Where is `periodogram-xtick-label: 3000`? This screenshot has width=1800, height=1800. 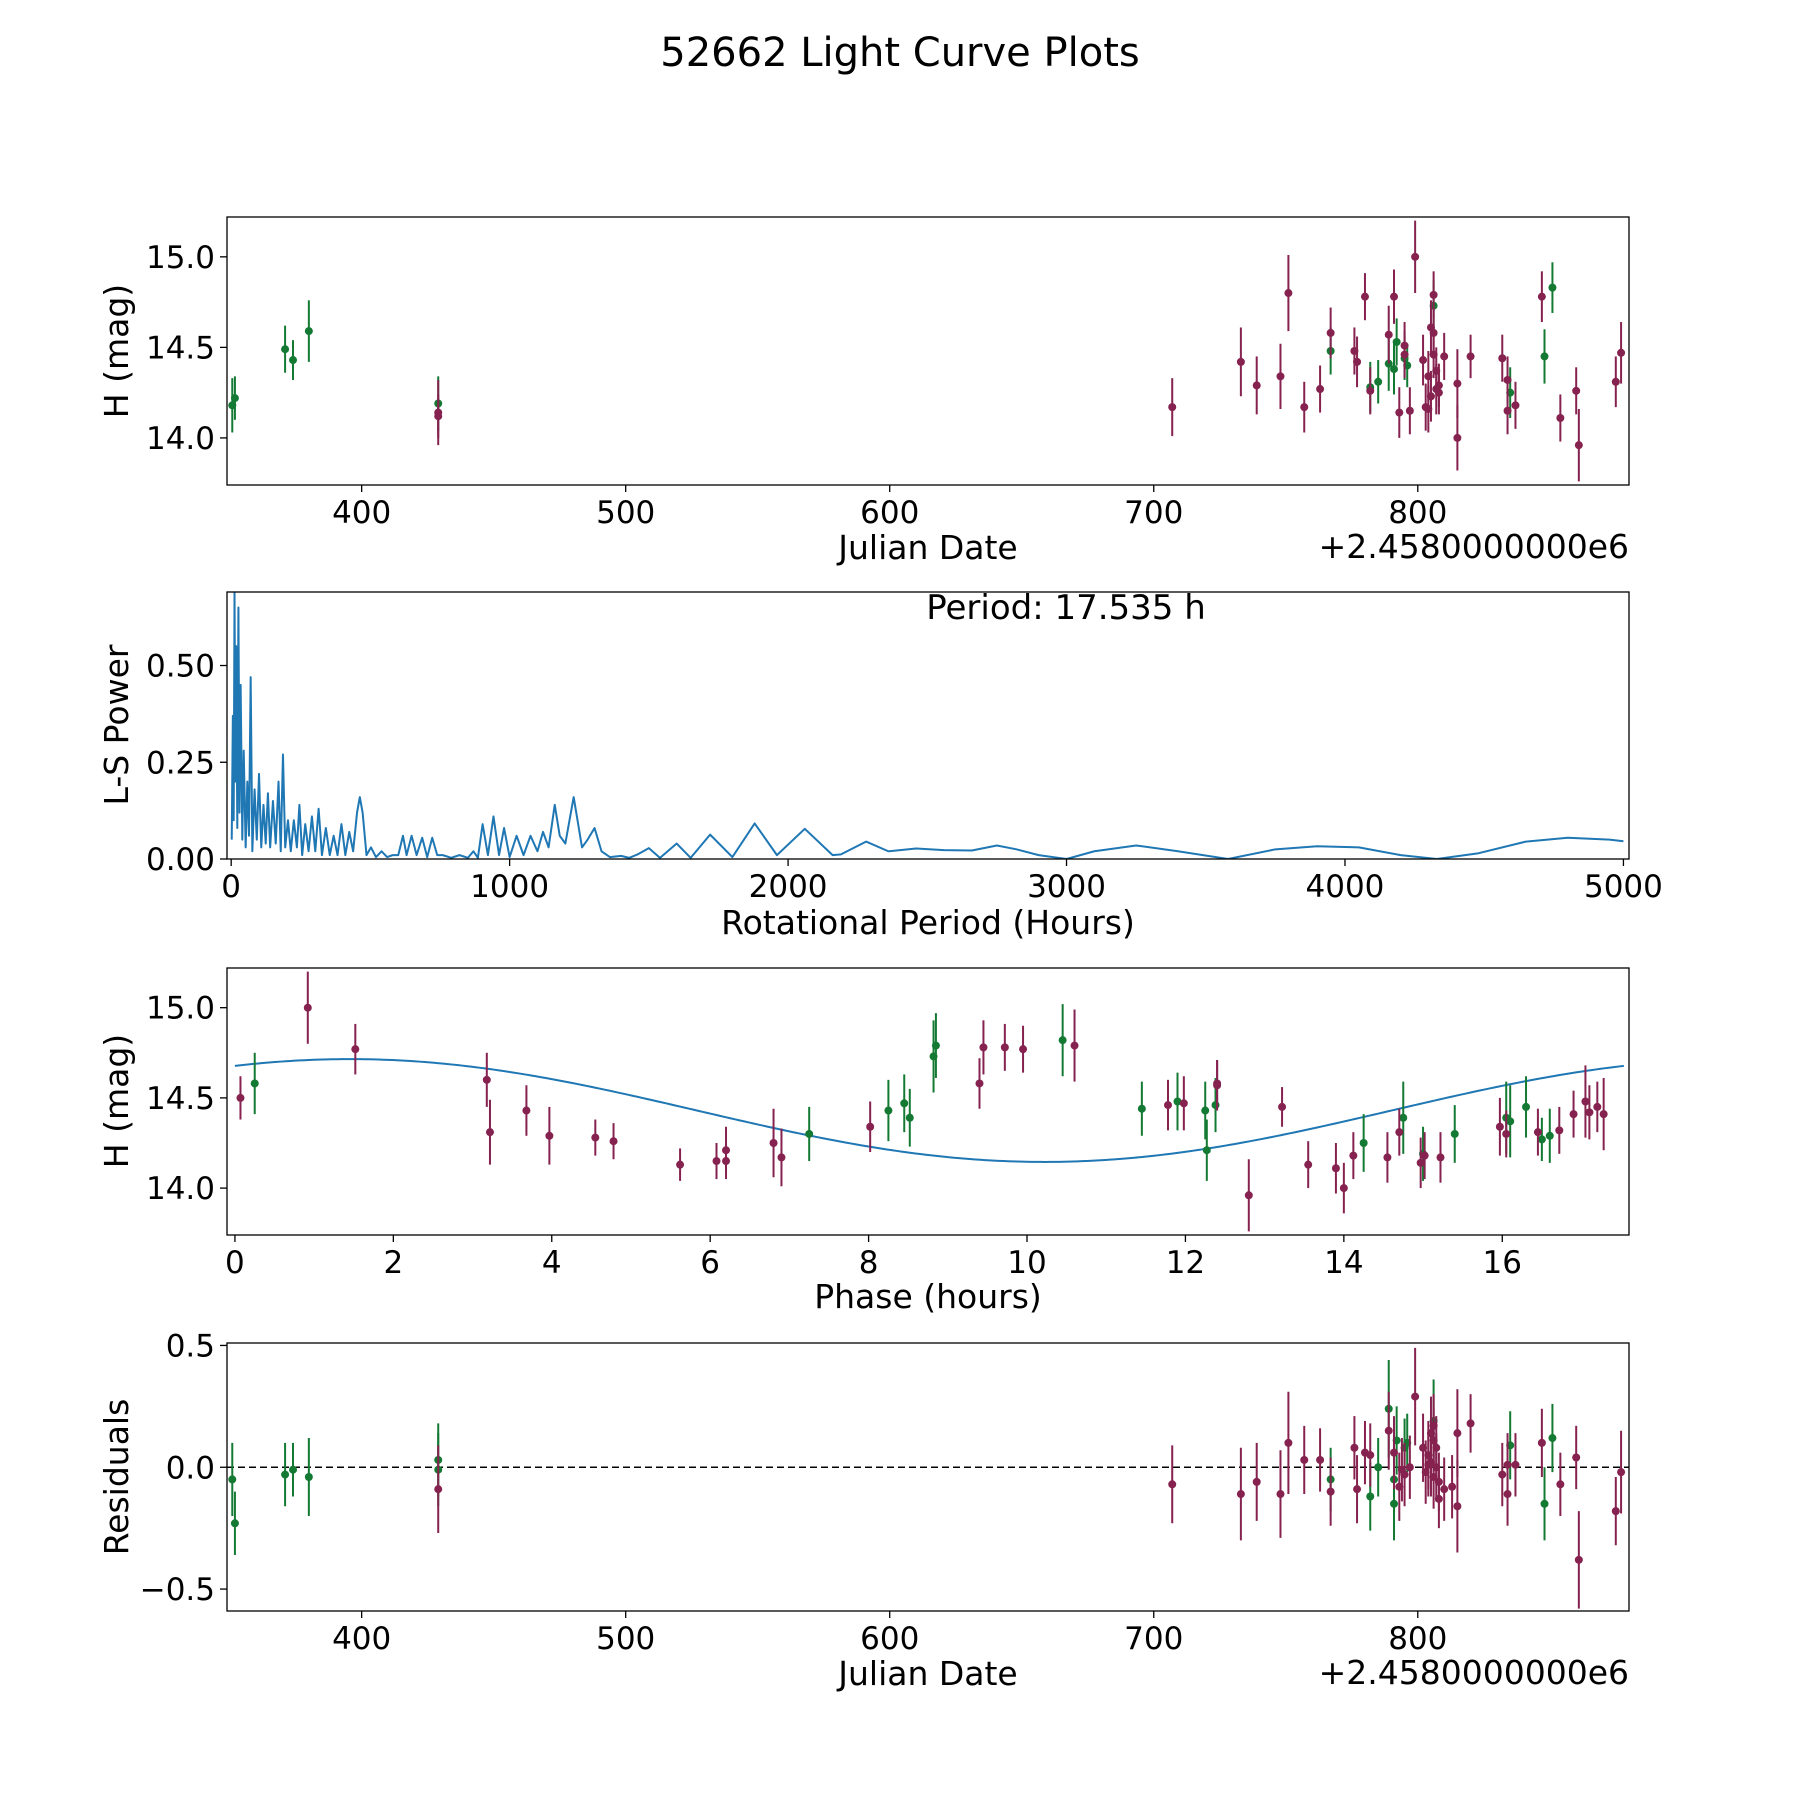
periodogram-xtick-label: 3000 is located at coordinates (1066, 887).